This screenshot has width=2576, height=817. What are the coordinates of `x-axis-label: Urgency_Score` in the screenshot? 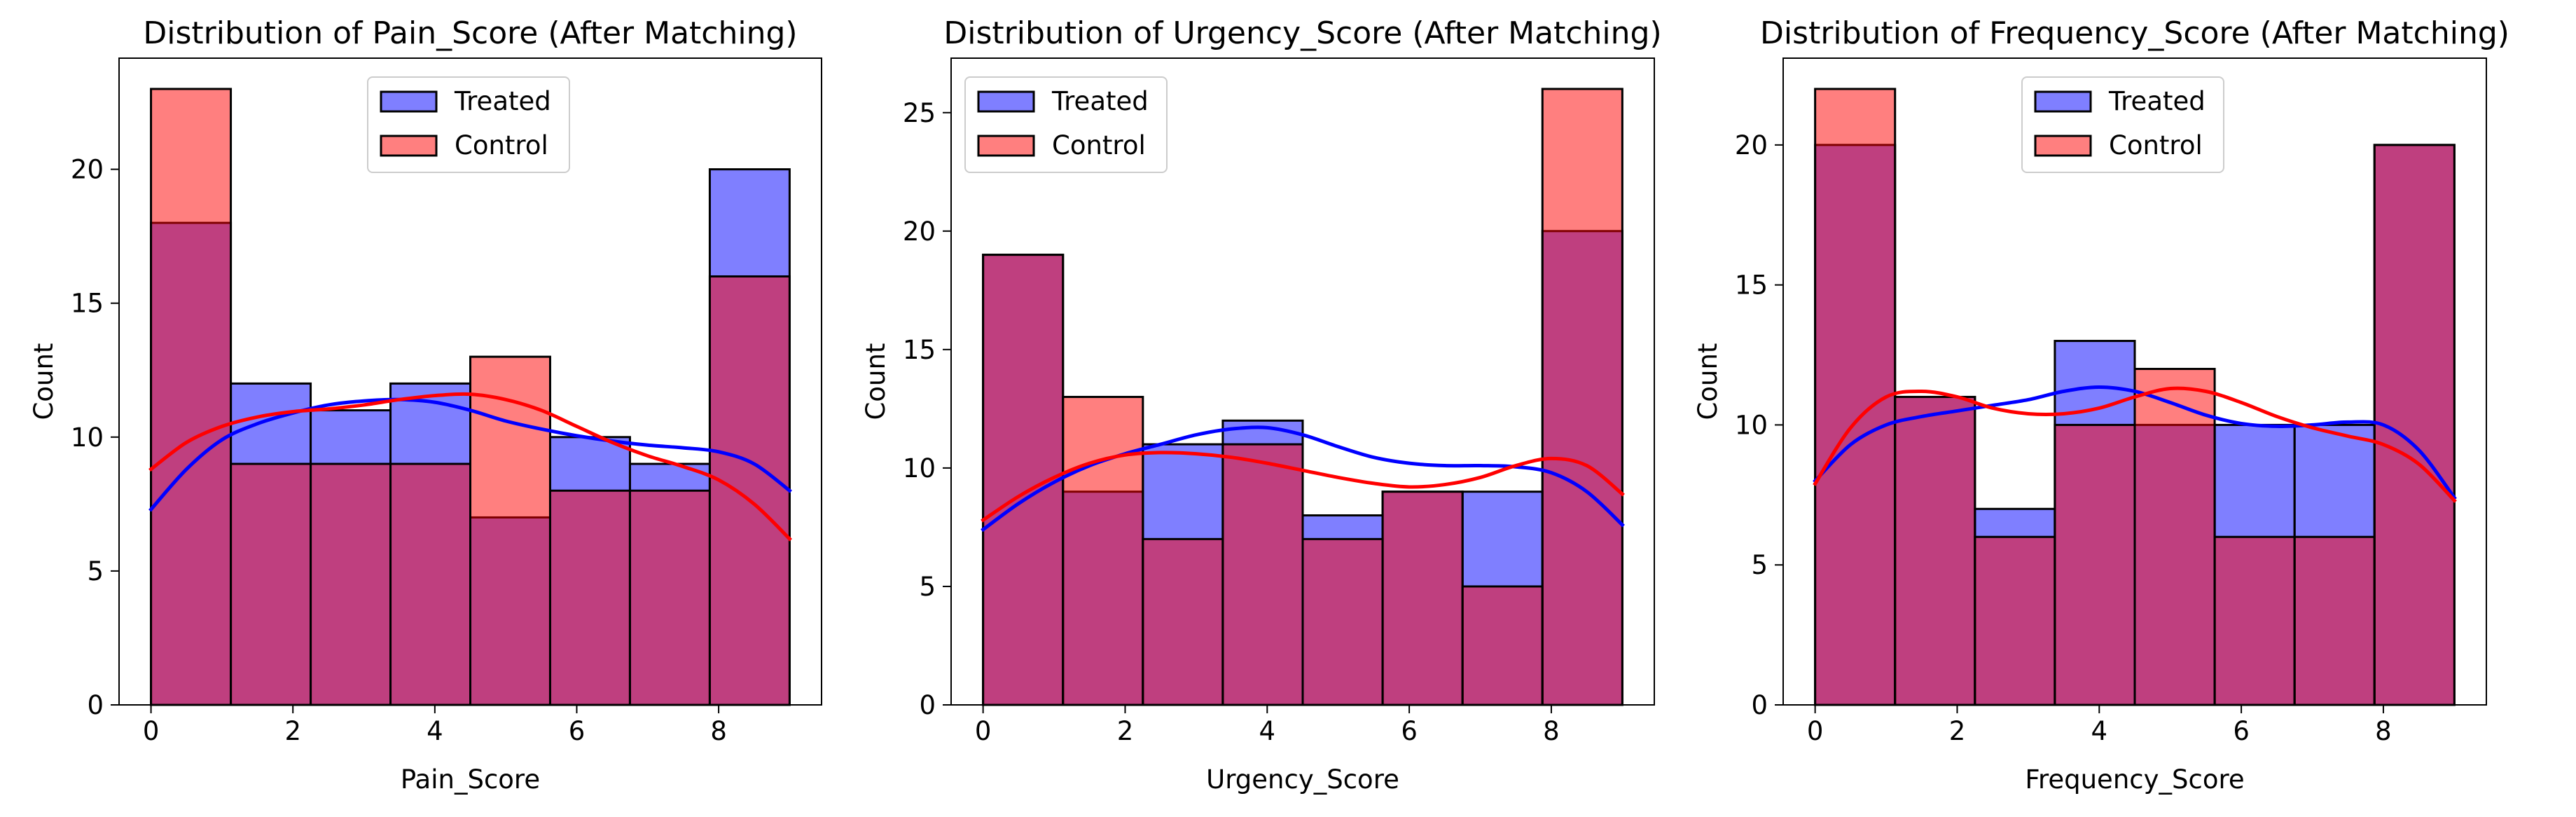 It's located at (1302, 779).